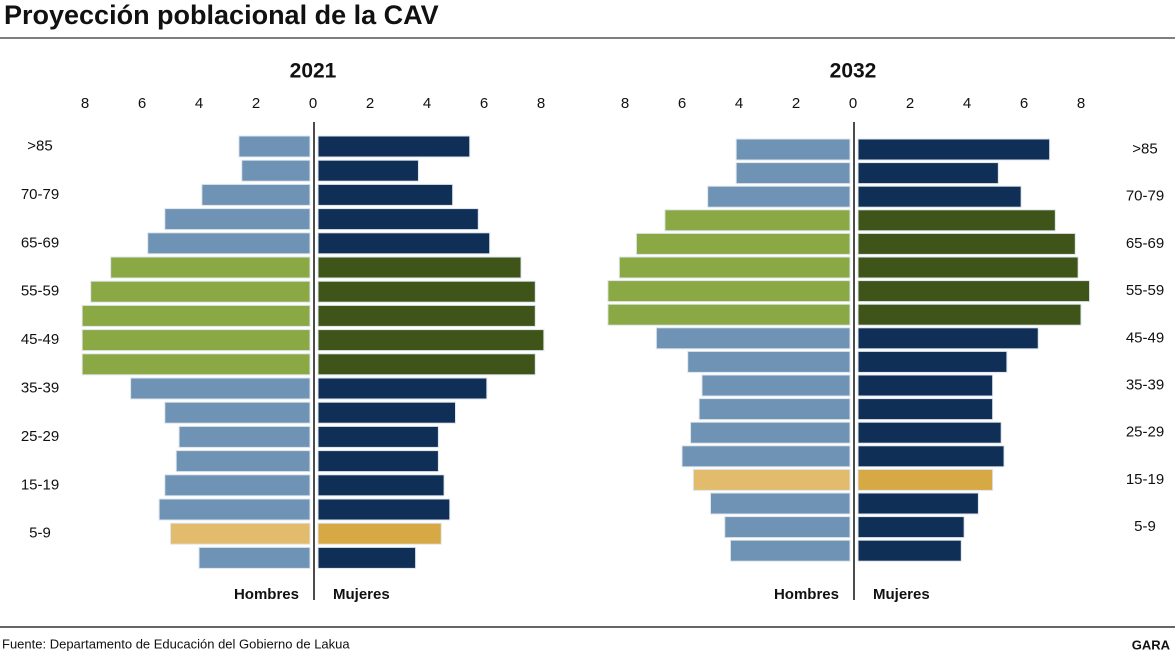  I want to click on legend-label: Mujeres, so click(901, 594).